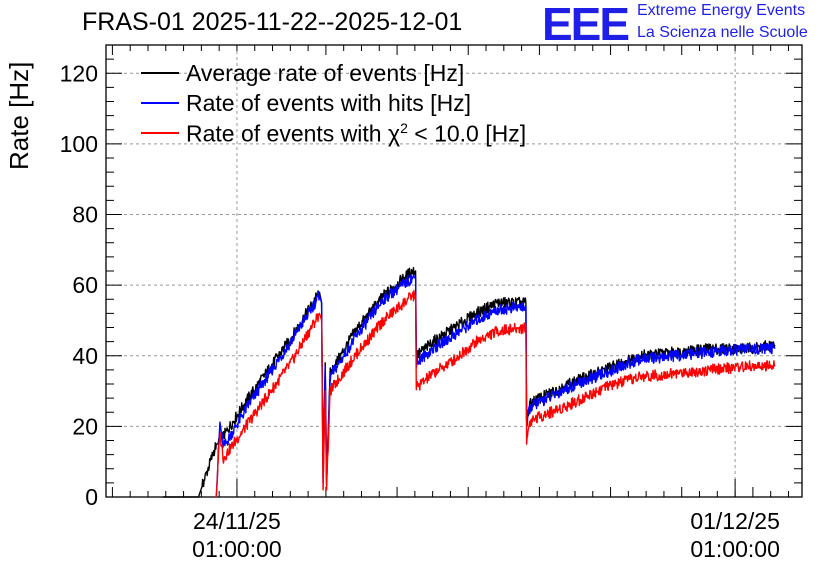  Describe the element at coordinates (85, 356) in the screenshot. I see `y-tick-label: 40` at that location.